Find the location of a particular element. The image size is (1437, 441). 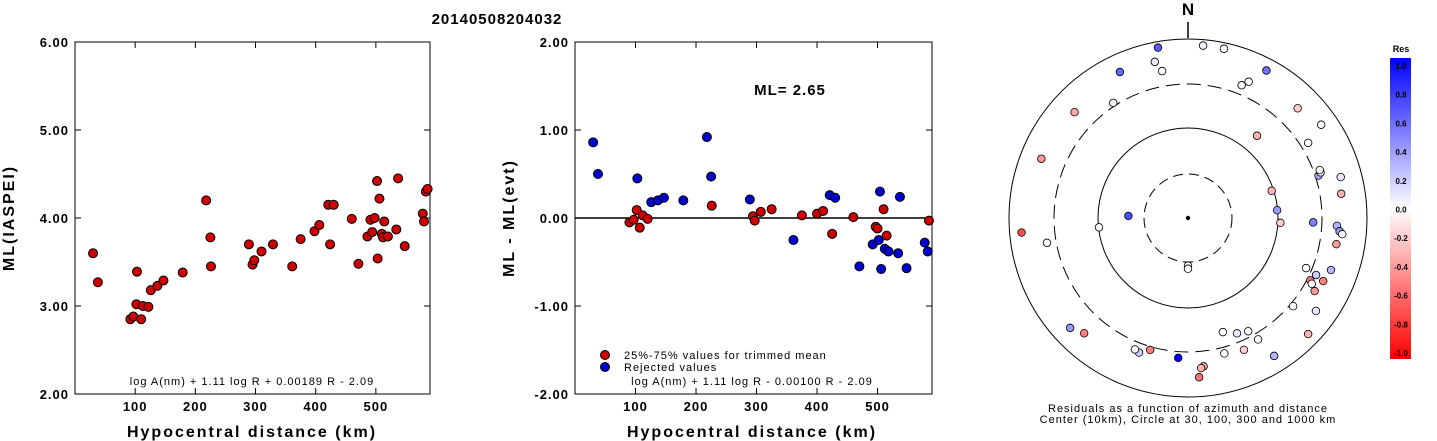

epicenter-dot is located at coordinates (1188, 218).